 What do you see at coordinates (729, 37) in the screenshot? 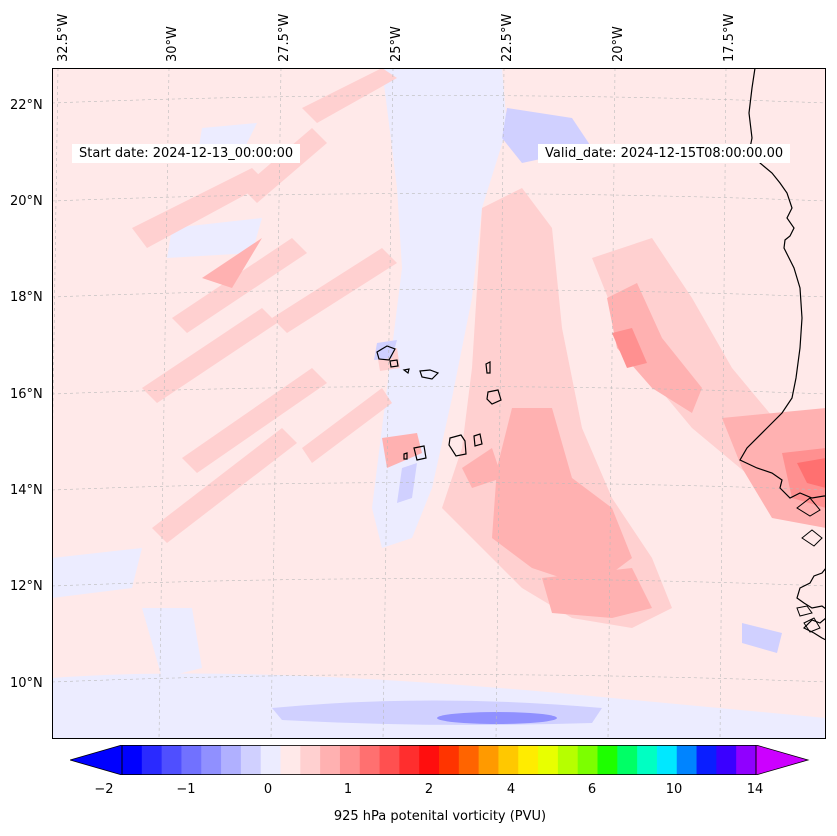
I see `lon-label-17-5w: 17.5°W` at bounding box center [729, 37].